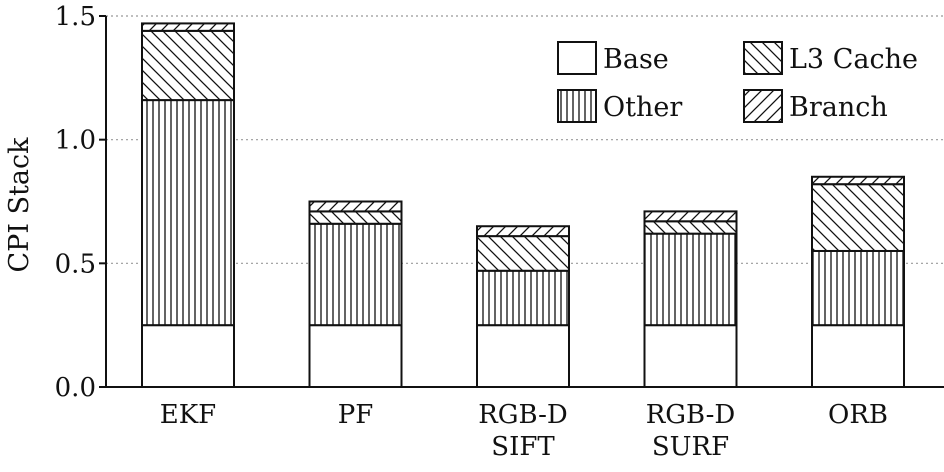  I want to click on legend-label-base: Base, so click(636, 59).